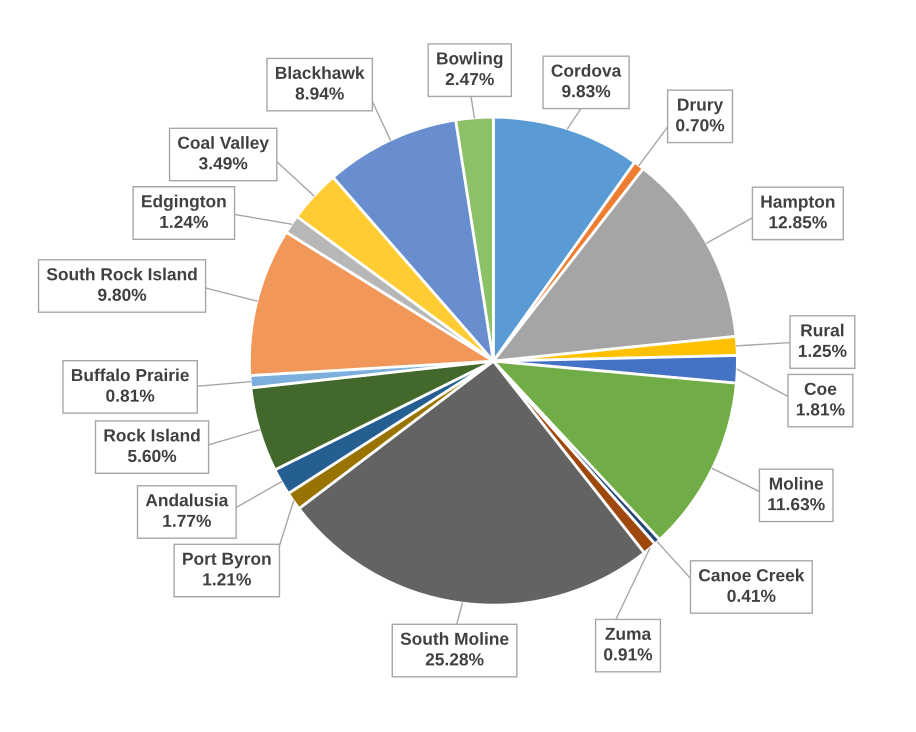 The width and height of the screenshot is (916, 732). Describe the element at coordinates (455, 659) in the screenshot. I see `data-label: 25.28%` at that location.